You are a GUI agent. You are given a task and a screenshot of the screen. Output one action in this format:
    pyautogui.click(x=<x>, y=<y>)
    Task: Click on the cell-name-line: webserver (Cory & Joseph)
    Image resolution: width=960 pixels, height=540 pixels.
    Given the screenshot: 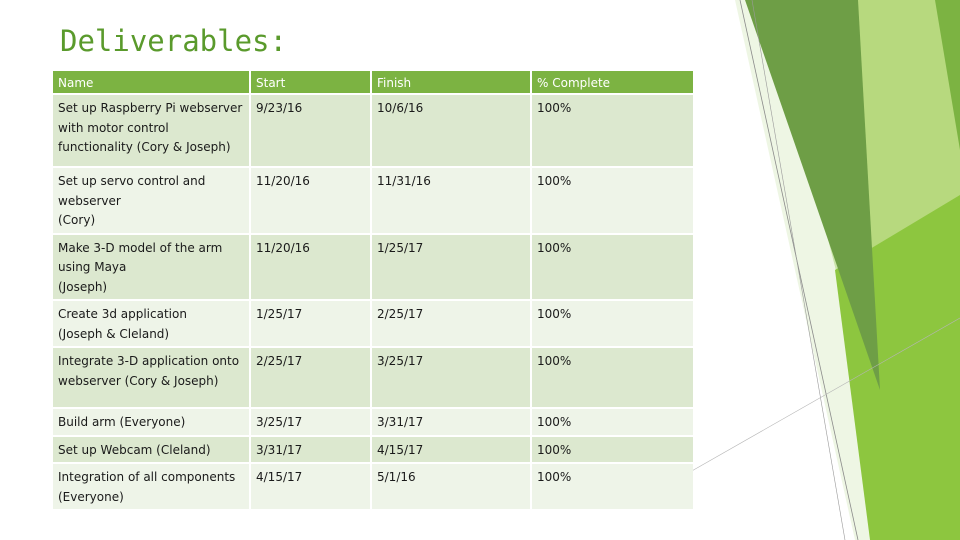 What is the action you would take?
    pyautogui.click(x=138, y=380)
    